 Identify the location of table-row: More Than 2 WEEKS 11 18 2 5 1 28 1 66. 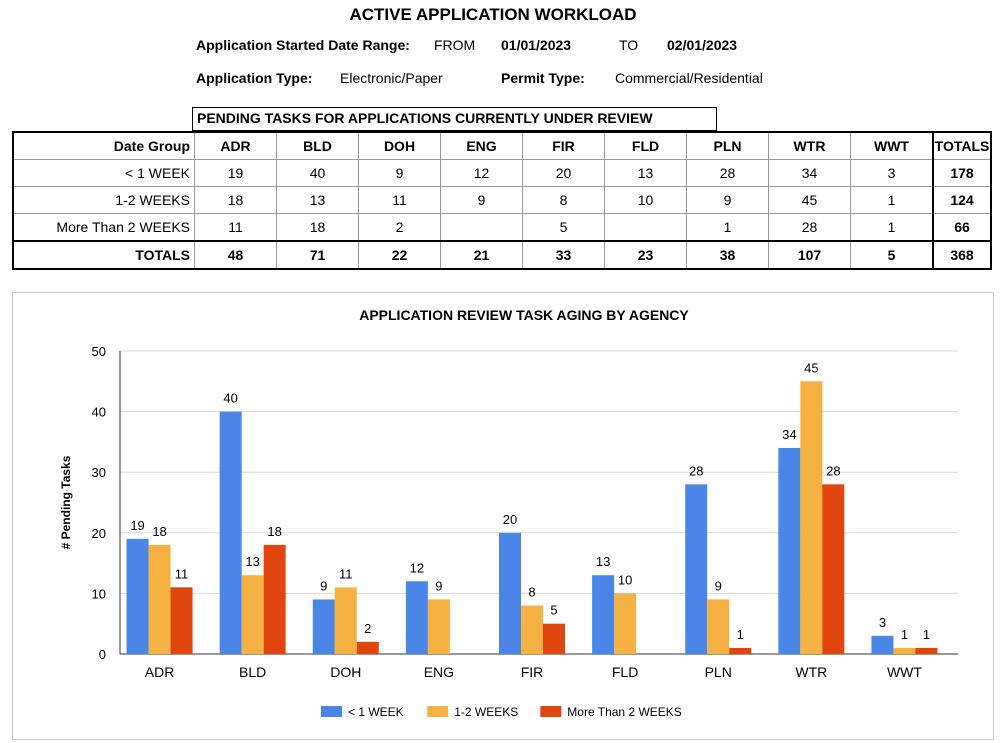
(502, 227).